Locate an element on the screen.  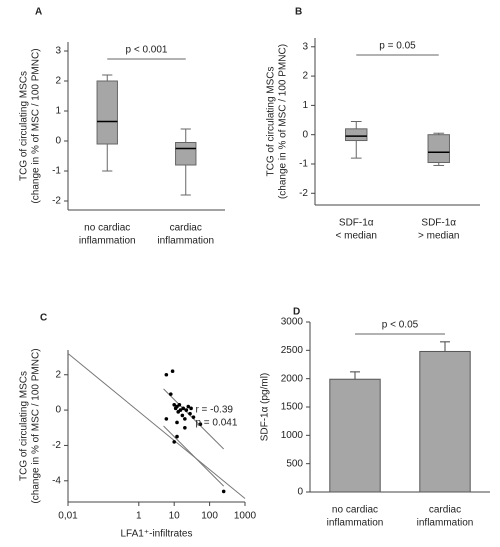
y-tick-label: 2000 is located at coordinates (292, 378).